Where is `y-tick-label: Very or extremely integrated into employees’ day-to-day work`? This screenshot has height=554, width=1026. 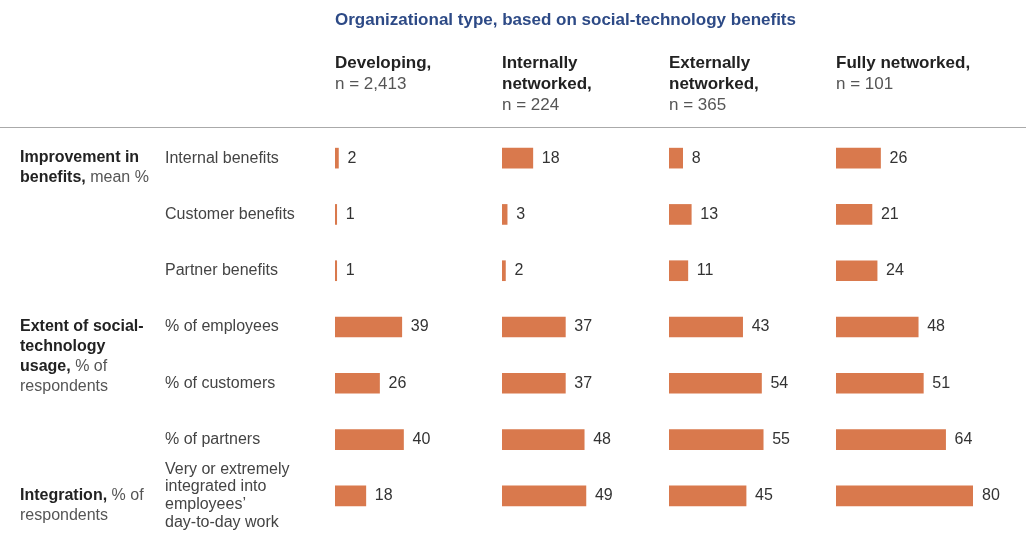
y-tick-label: Very or extremely integrated into employees’ day-to-day work is located at coordinates (227, 494).